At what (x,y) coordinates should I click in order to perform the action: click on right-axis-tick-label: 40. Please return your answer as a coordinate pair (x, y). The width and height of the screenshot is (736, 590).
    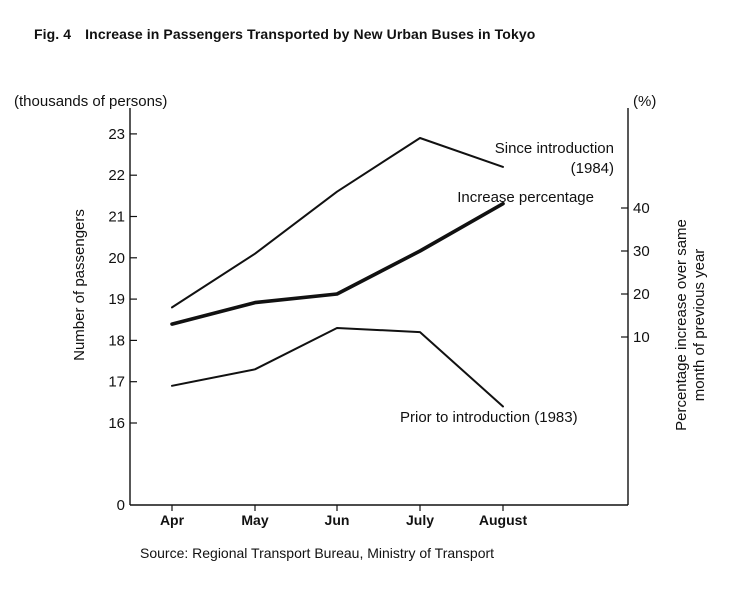
    Looking at the image, I should click on (641, 208).